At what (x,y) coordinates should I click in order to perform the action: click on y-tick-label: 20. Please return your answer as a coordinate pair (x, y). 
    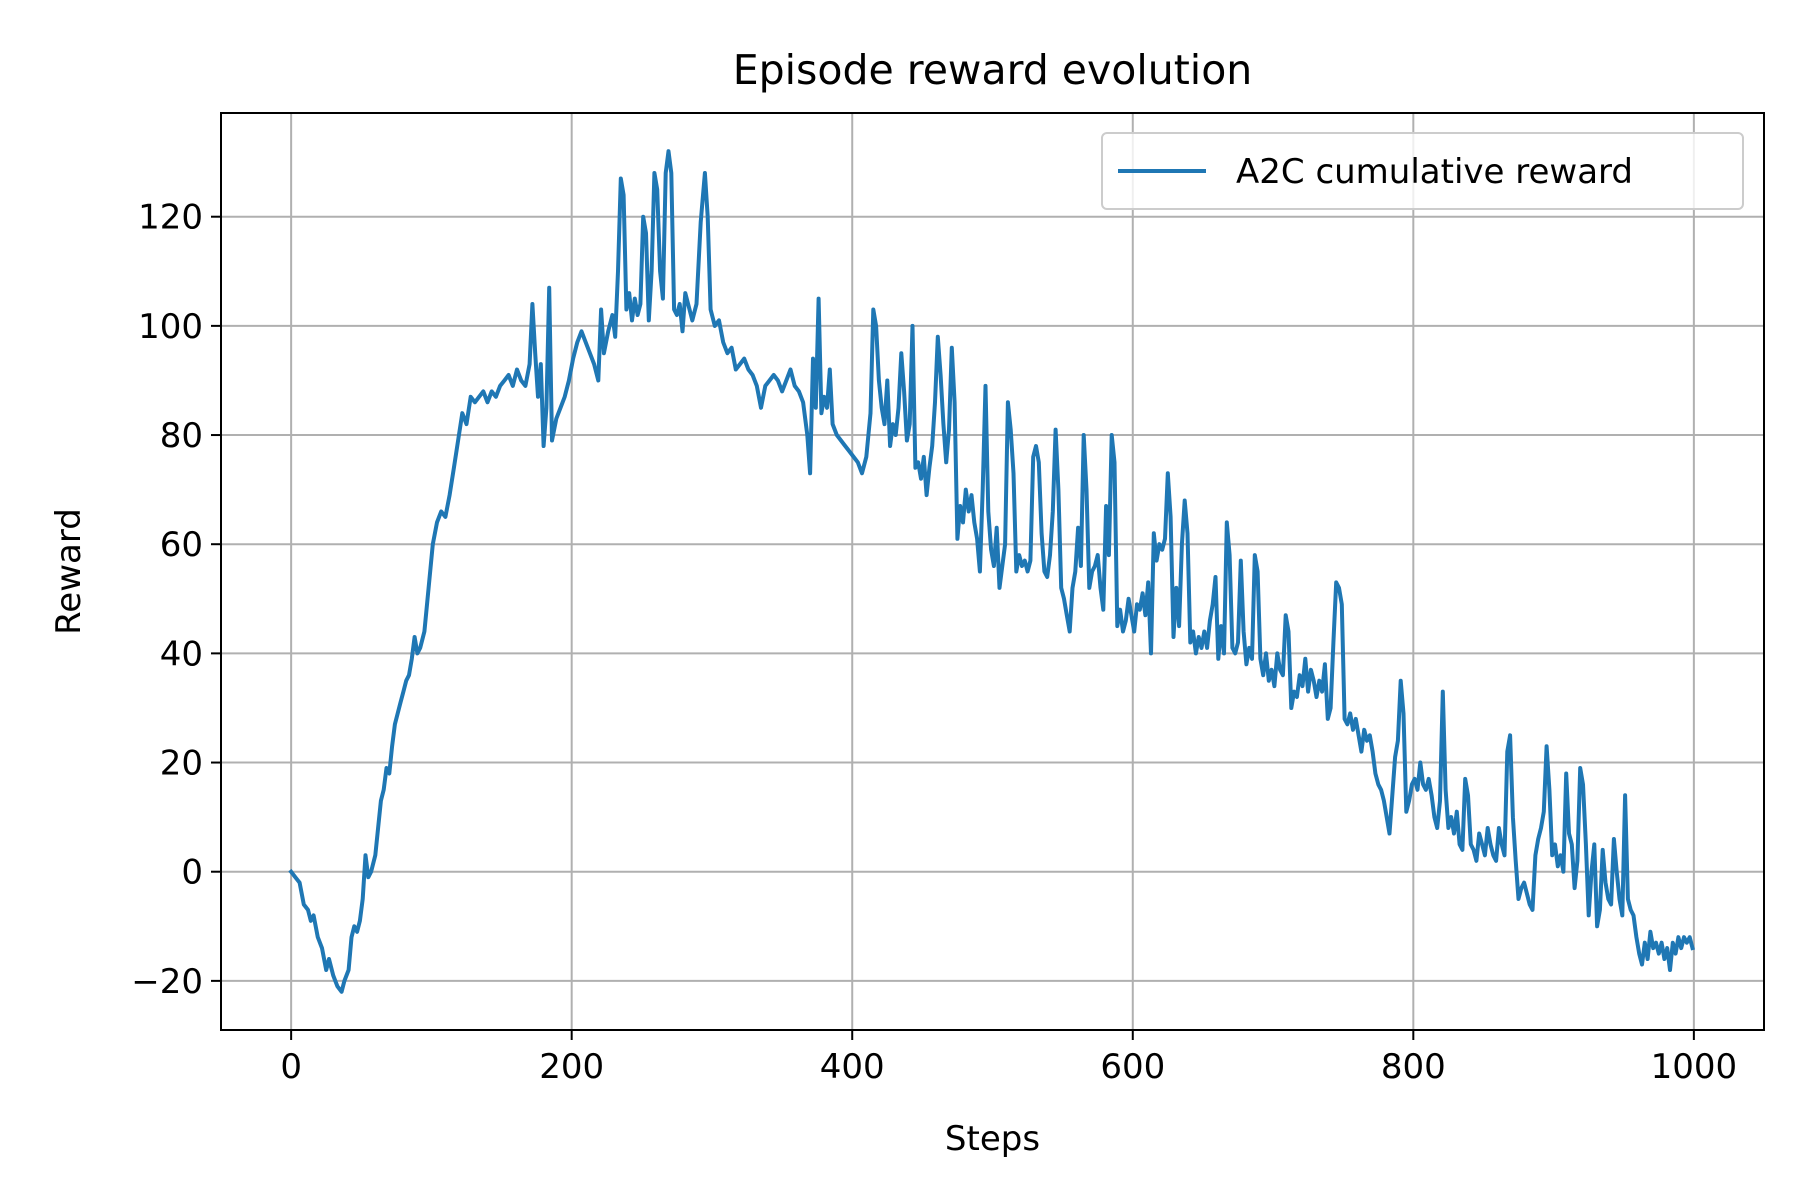
    Looking at the image, I should click on (181, 764).